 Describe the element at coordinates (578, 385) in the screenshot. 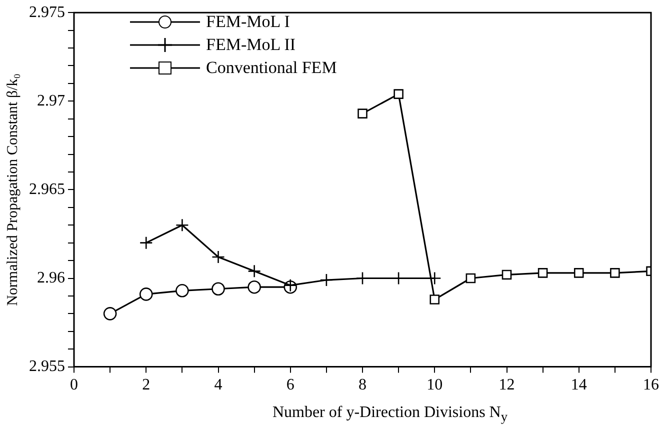

I see `x-tick-label: 14` at that location.